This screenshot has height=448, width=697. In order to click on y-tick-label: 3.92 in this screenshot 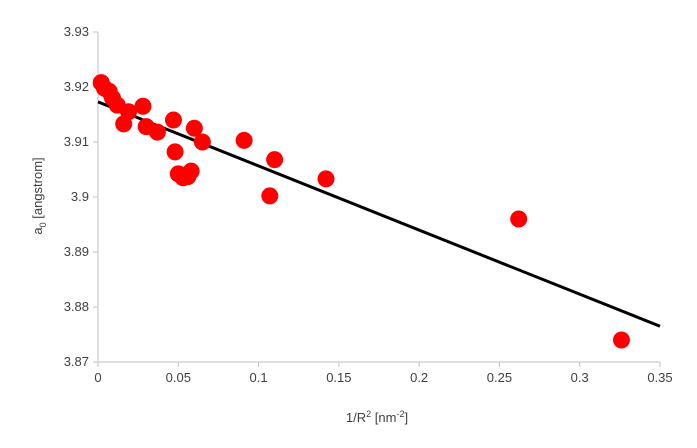, I will do `click(76, 86)`.